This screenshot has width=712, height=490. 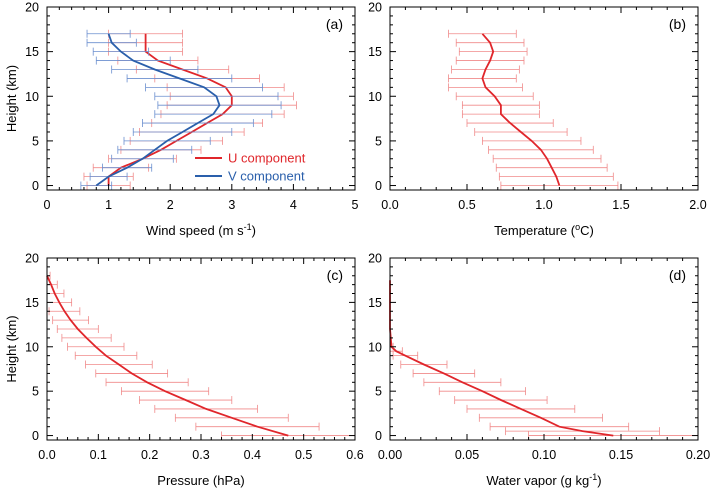 I want to click on x-tick-label: 1.0, so click(x=543, y=205).